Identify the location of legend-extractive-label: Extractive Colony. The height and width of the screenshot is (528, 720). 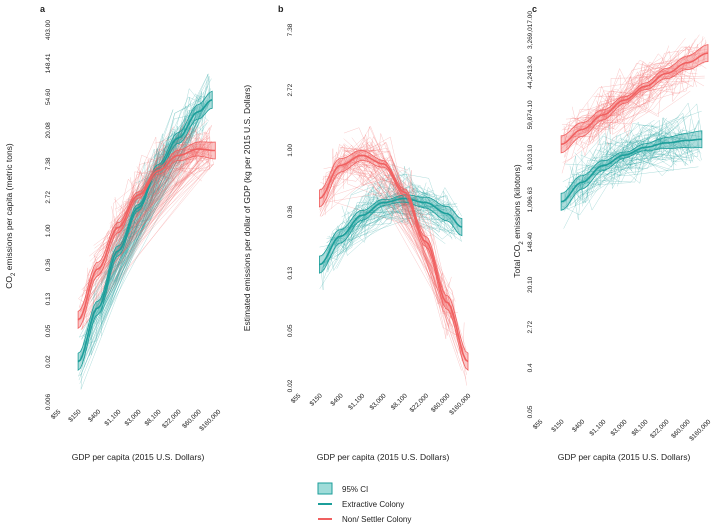
(373, 504).